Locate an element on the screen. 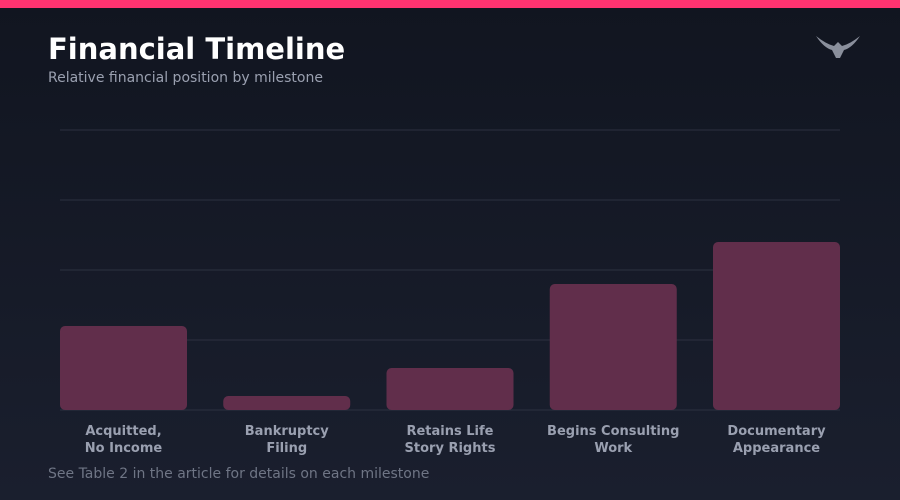  logo is located at coordinates (838, 47).